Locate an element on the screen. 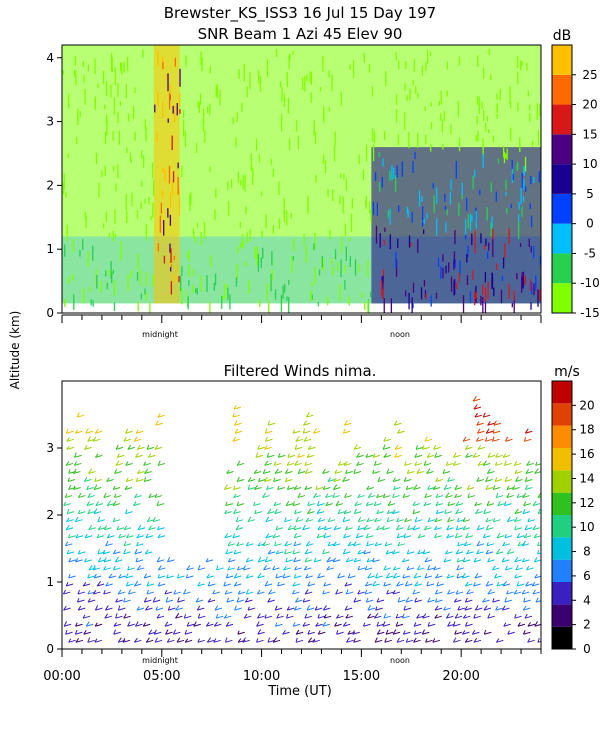 This screenshot has width=600, height=750. snr-colorbar-block is located at coordinates (562, 268).